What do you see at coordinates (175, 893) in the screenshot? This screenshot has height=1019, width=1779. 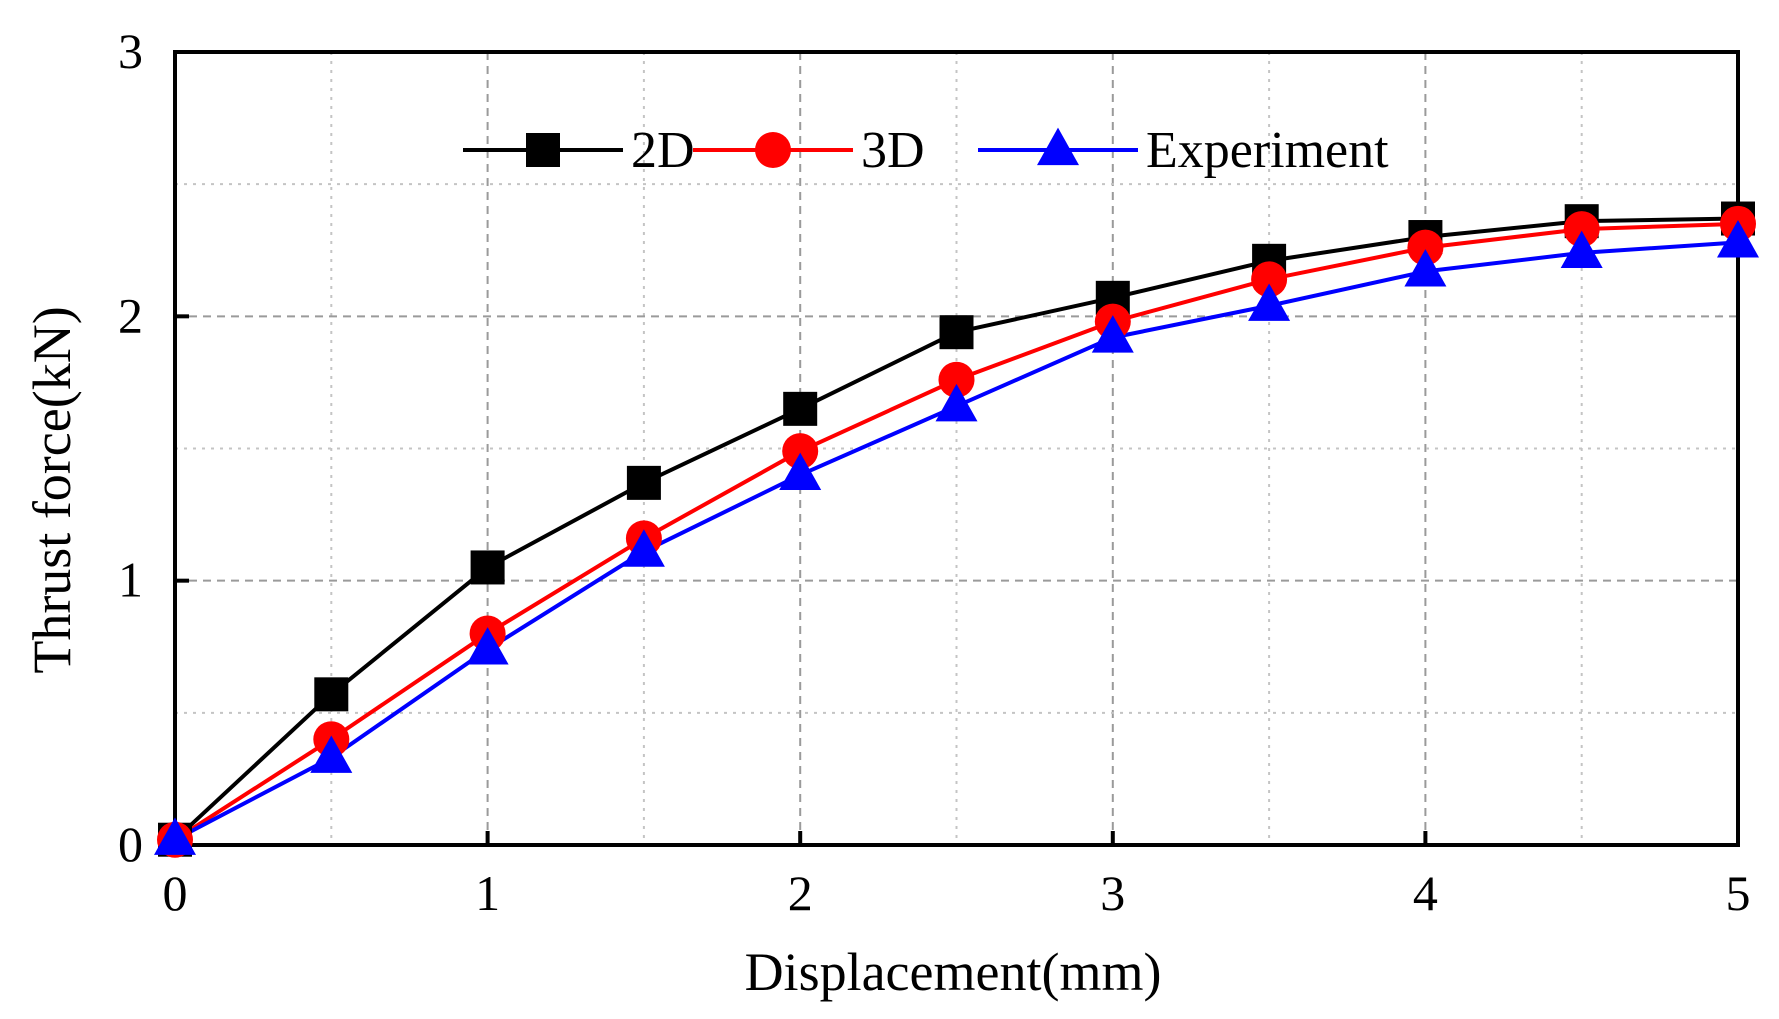 I see `x-tick-label: 0` at bounding box center [175, 893].